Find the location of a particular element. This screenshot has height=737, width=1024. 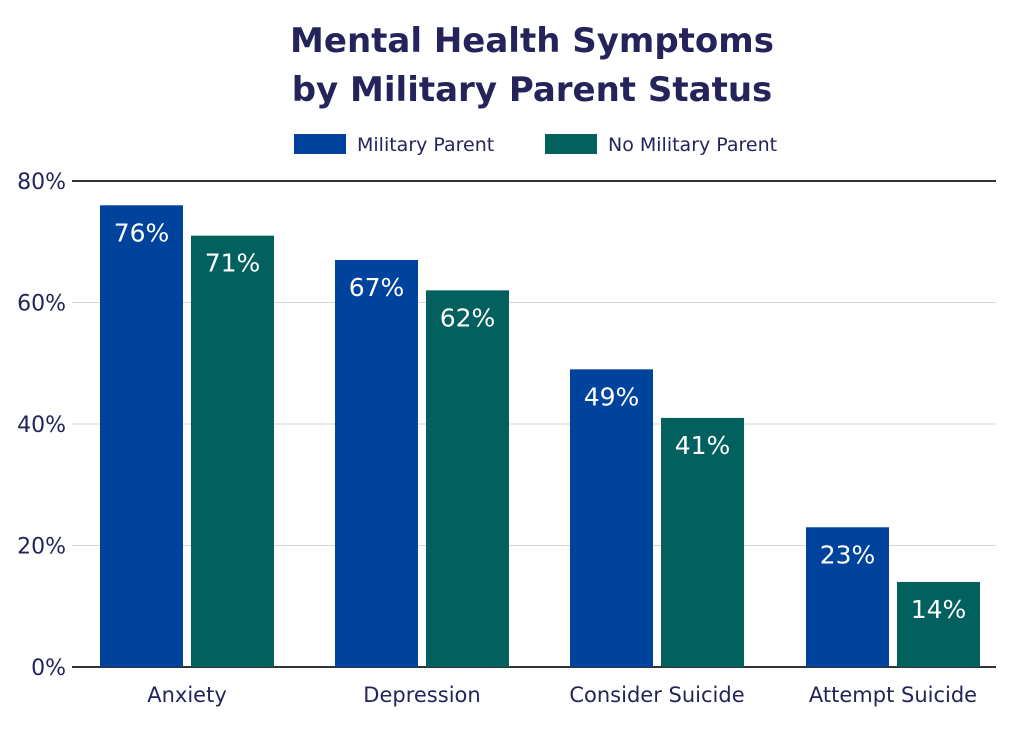

value-label-attempt-suicide-military-parent: 23% is located at coordinates (848, 554).